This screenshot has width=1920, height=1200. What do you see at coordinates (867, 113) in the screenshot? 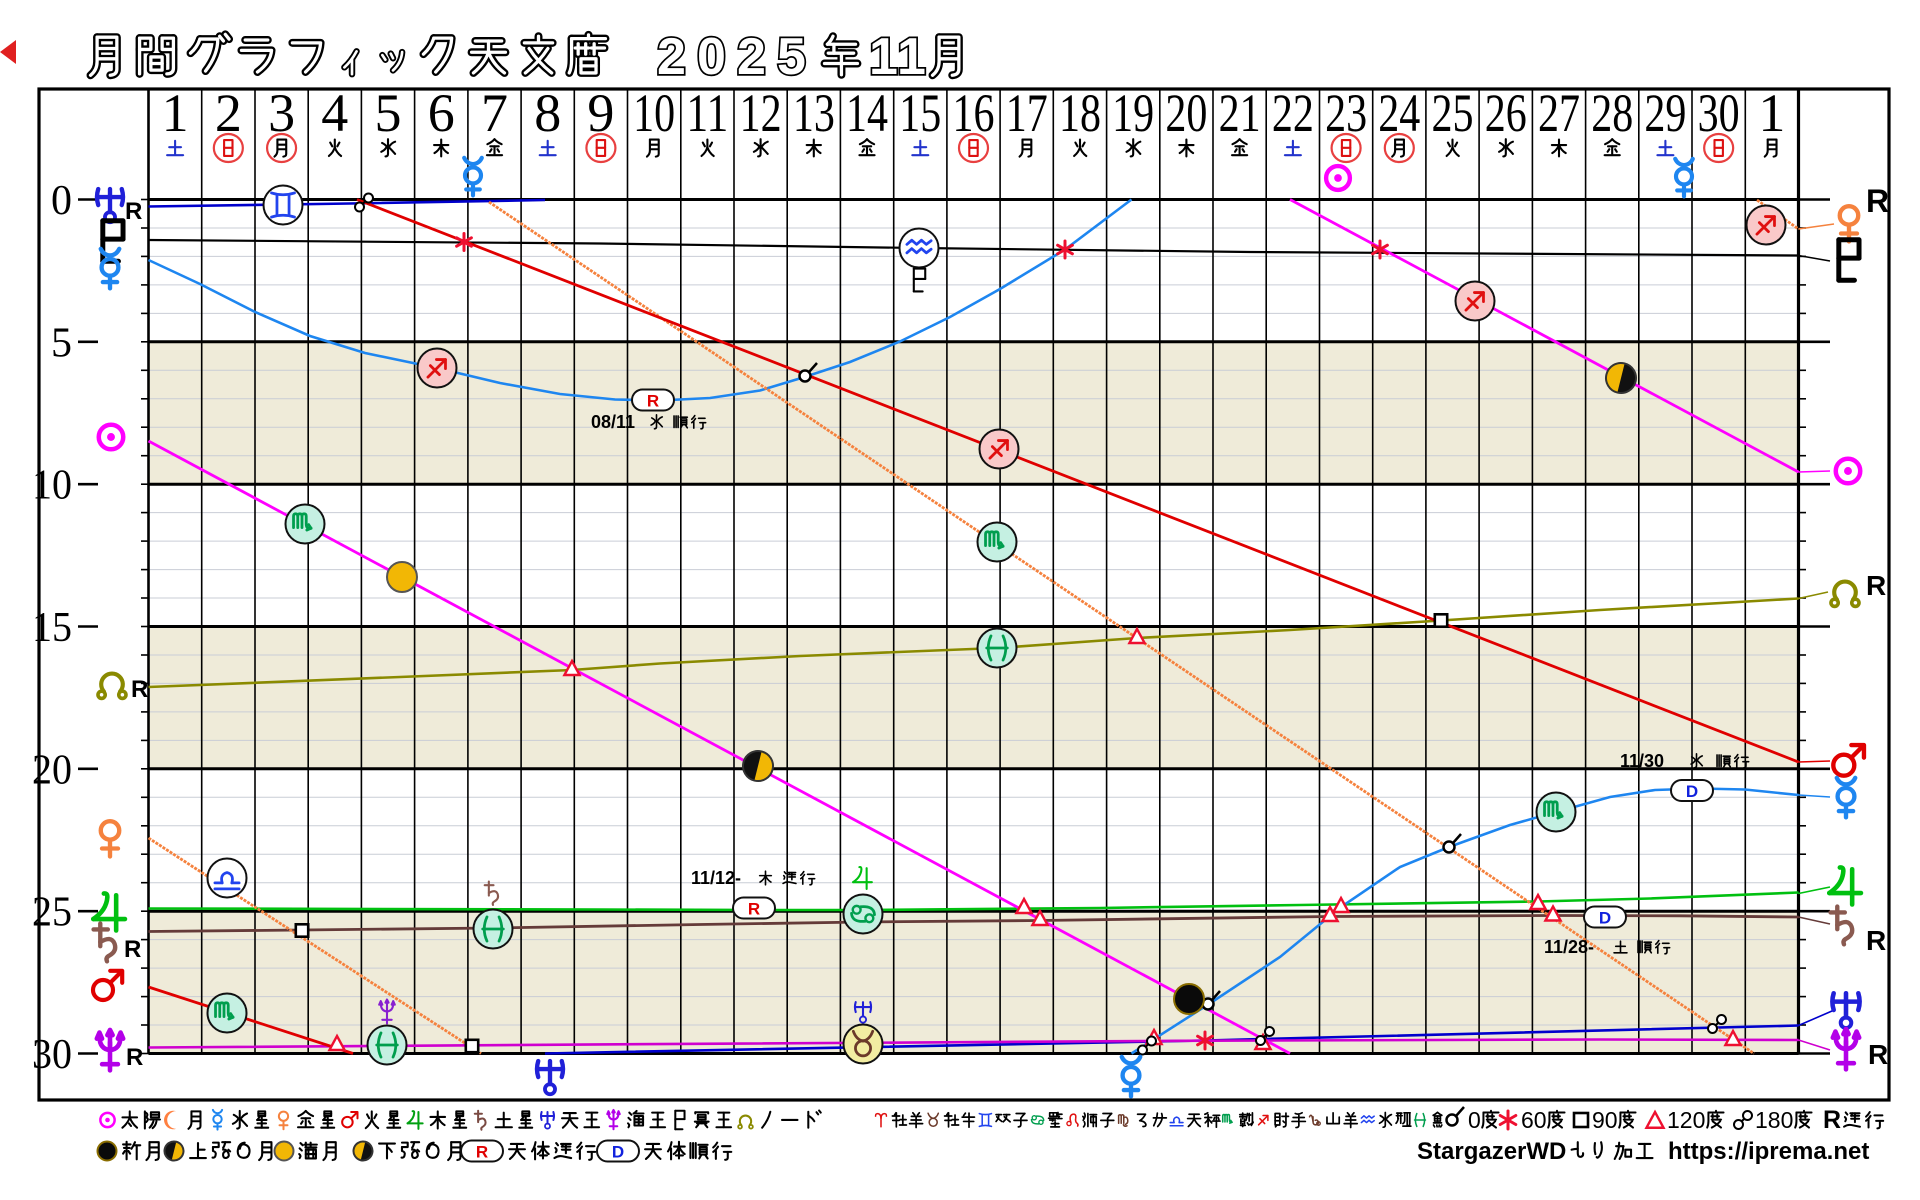
I see `svg-text: 14` at bounding box center [867, 113].